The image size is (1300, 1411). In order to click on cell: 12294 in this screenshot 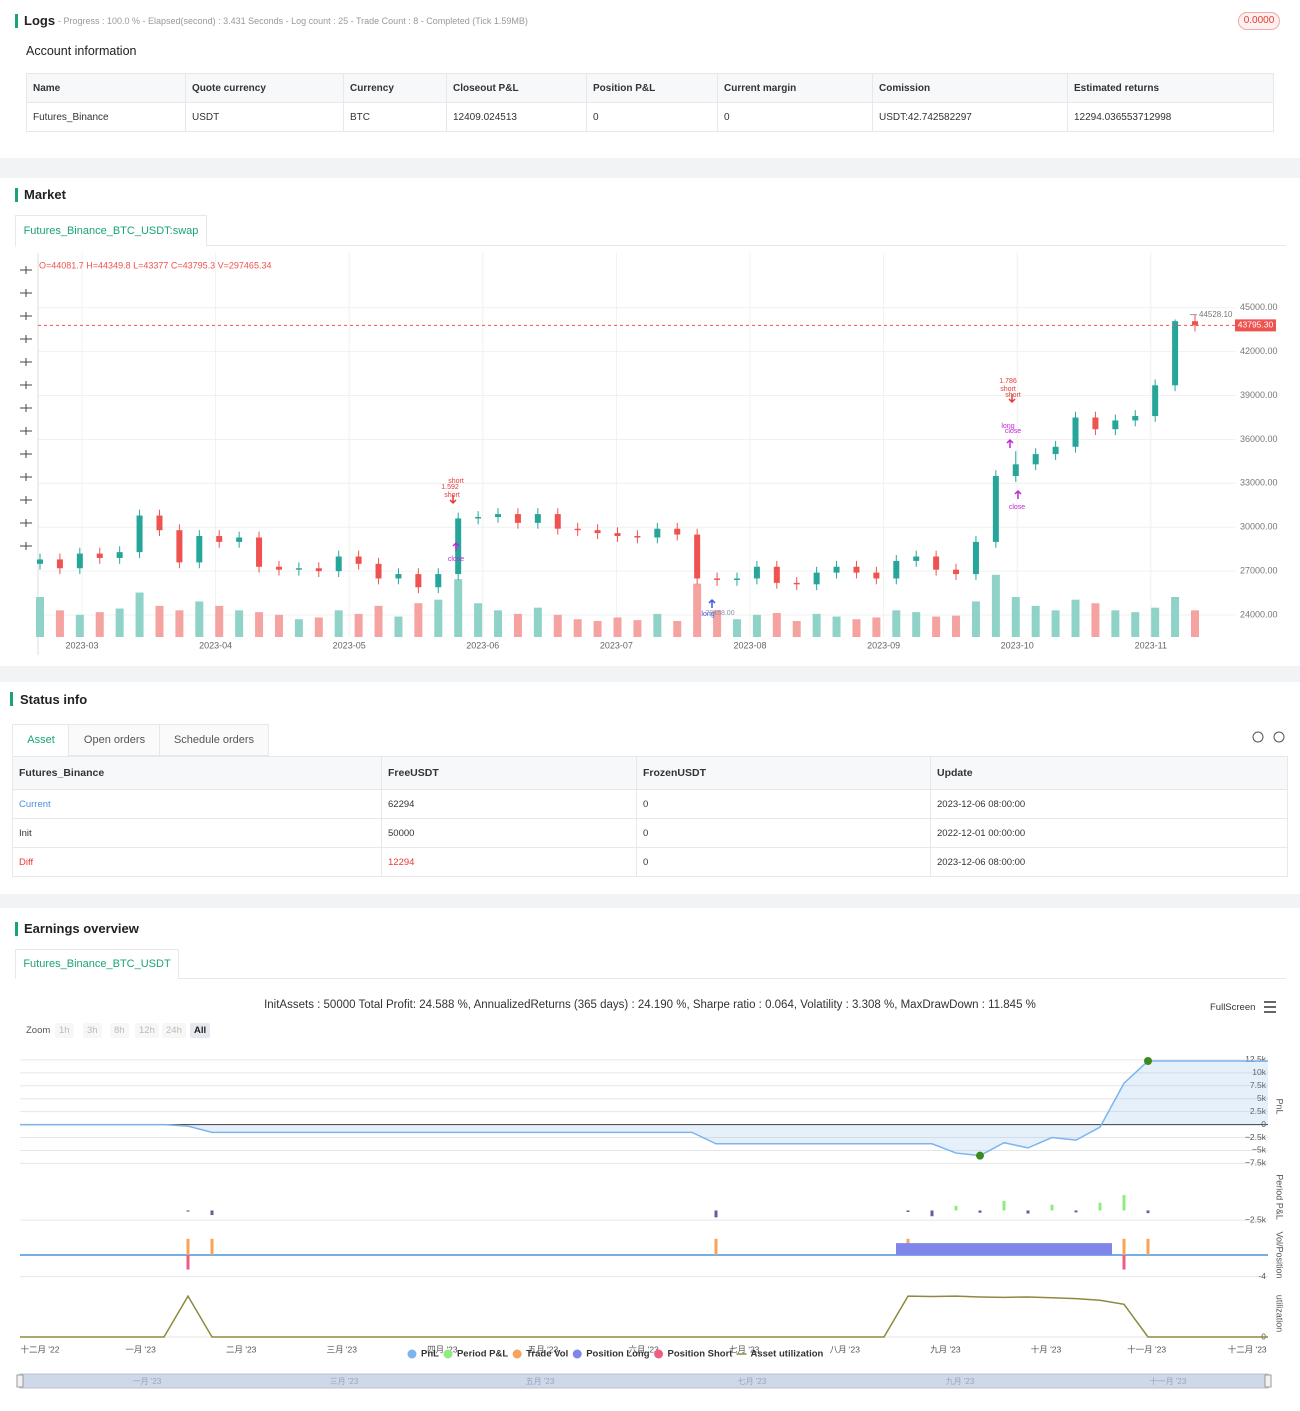, I will do `click(509, 862)`.